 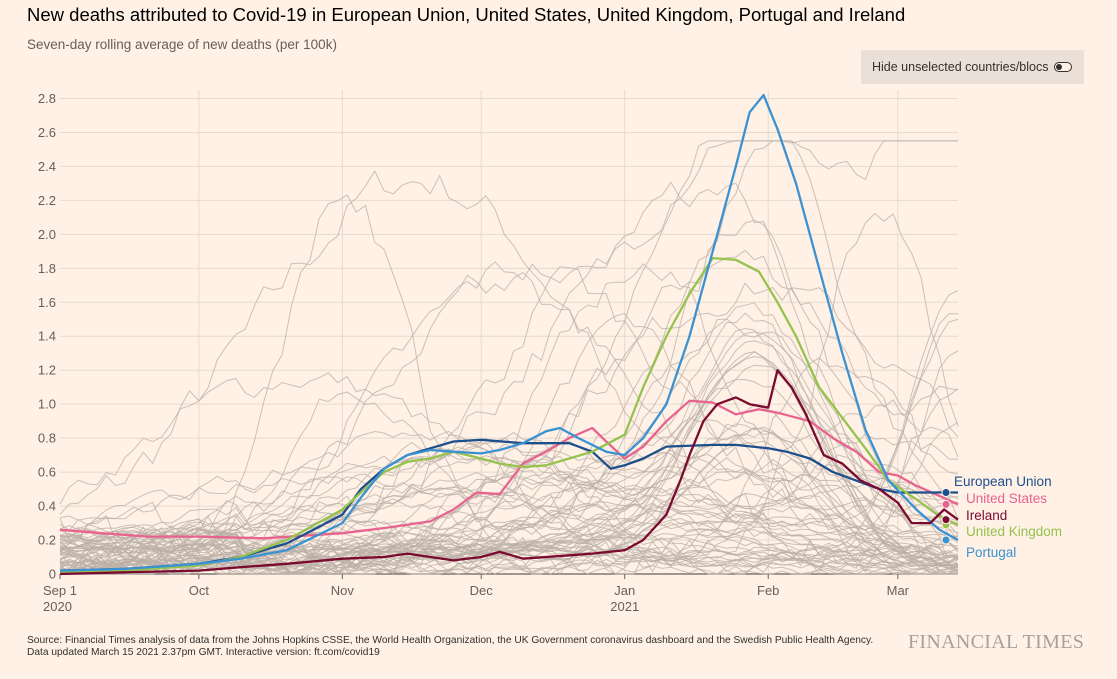 I want to click on portugal-end-dot, so click(x=946, y=540).